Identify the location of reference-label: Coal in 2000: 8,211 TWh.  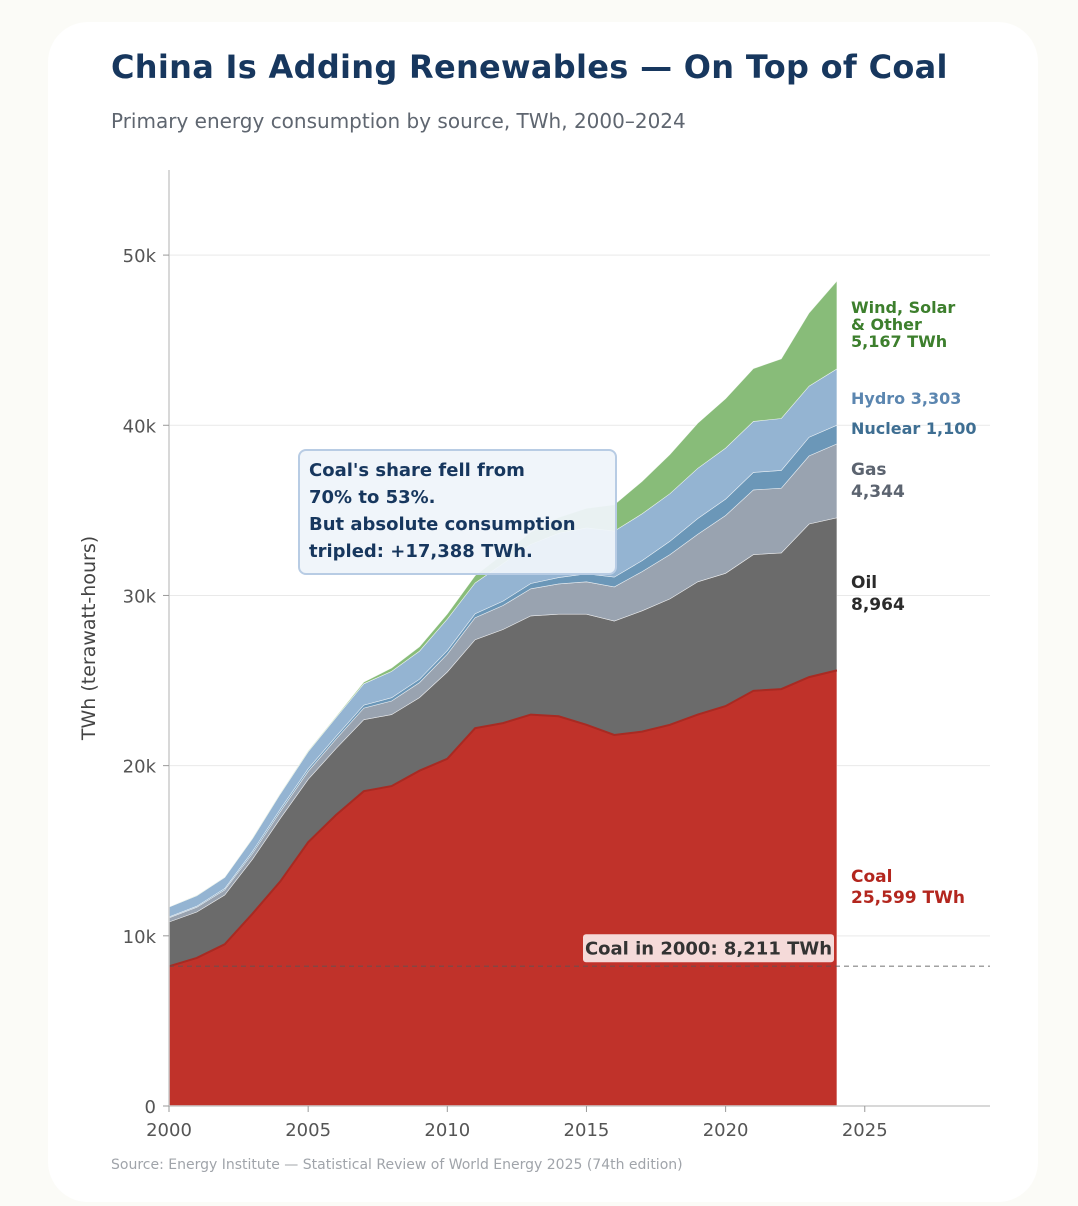
(708, 948).